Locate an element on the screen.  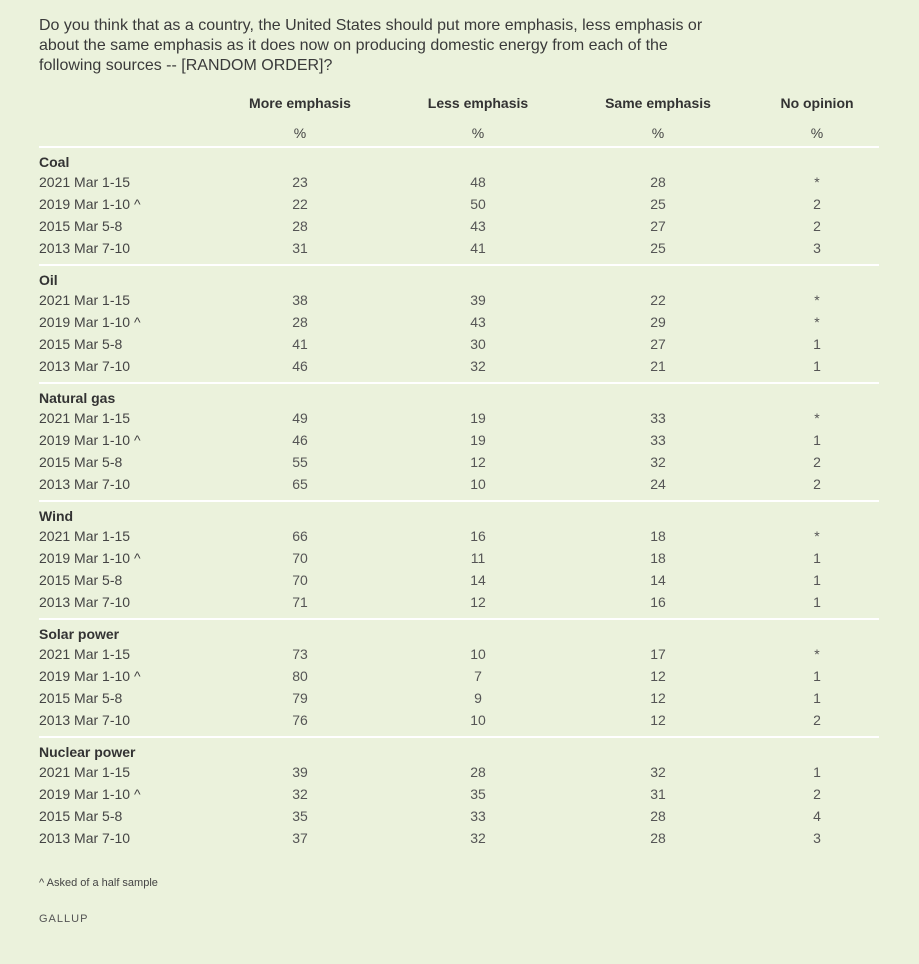
table-row: 2021 Mar 1-15 73 10 17 * is located at coordinates (459, 657).